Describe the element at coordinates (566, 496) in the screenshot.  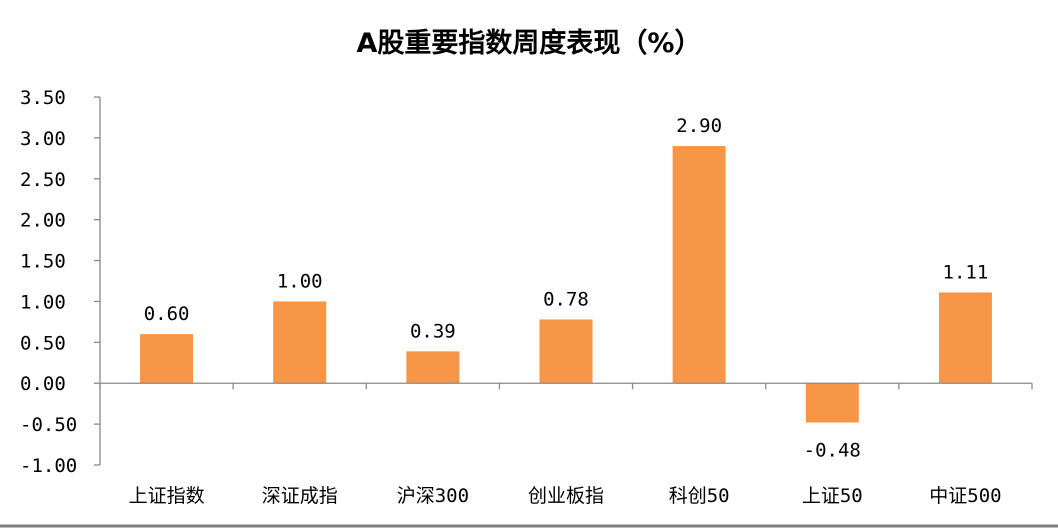
I see `x-category-label: 创业板指` at that location.